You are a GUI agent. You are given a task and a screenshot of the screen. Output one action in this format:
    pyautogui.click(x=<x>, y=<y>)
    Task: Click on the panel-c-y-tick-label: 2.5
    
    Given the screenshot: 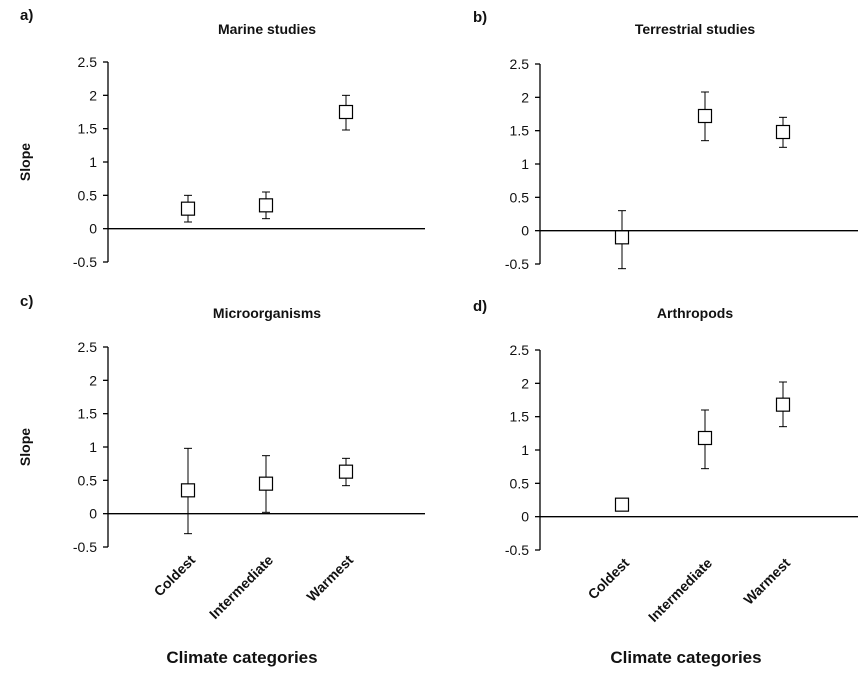 What is the action you would take?
    pyautogui.click(x=88, y=347)
    